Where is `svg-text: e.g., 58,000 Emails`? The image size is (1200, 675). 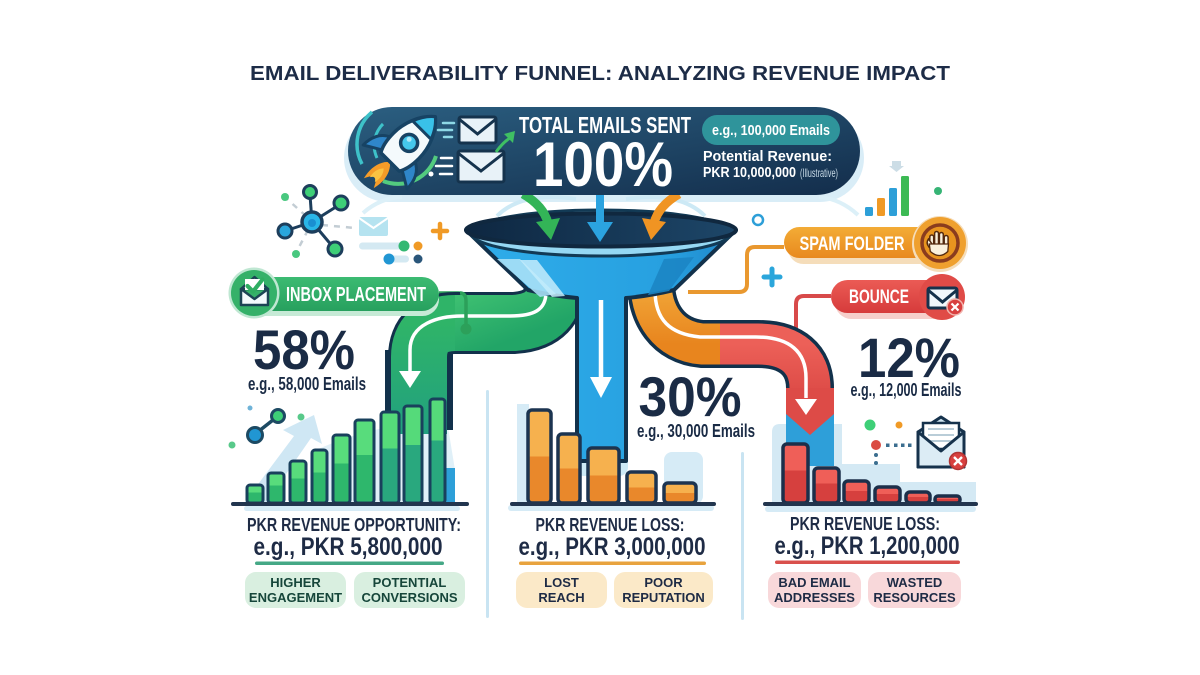
svg-text: e.g., 58,000 Emails is located at coordinates (307, 384).